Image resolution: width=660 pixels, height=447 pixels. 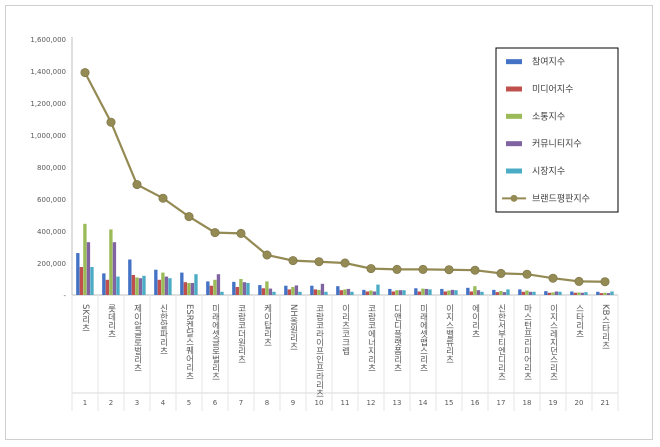 I want to click on y-tick-label-8: 1,600,000, so click(x=48, y=40).